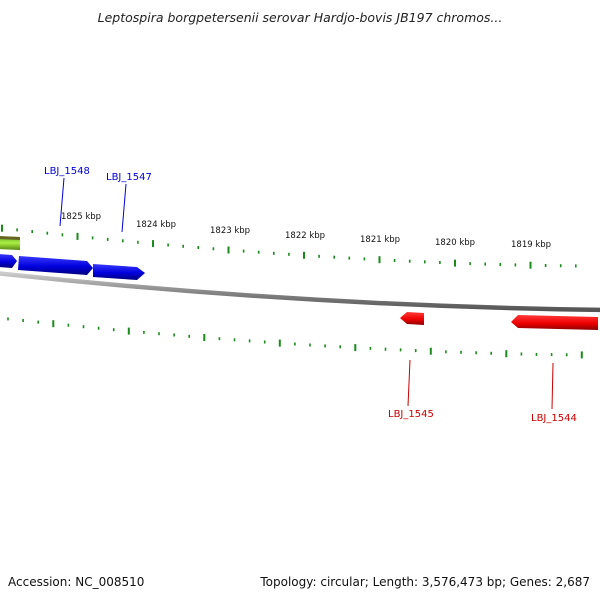  Describe the element at coordinates (156, 225) in the screenshot. I see `tick-label-1824: 1824 kbp` at that location.